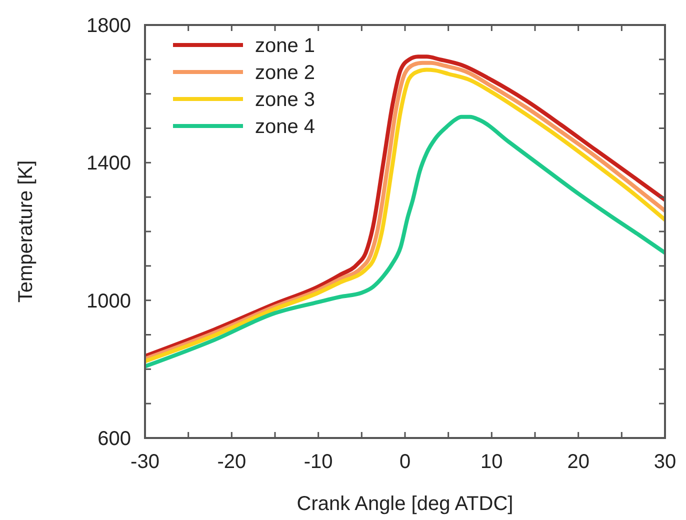 This screenshot has height=520, width=686. Describe the element at coordinates (26, 231) in the screenshot. I see `y-axis-title: Temperature [K]` at that location.